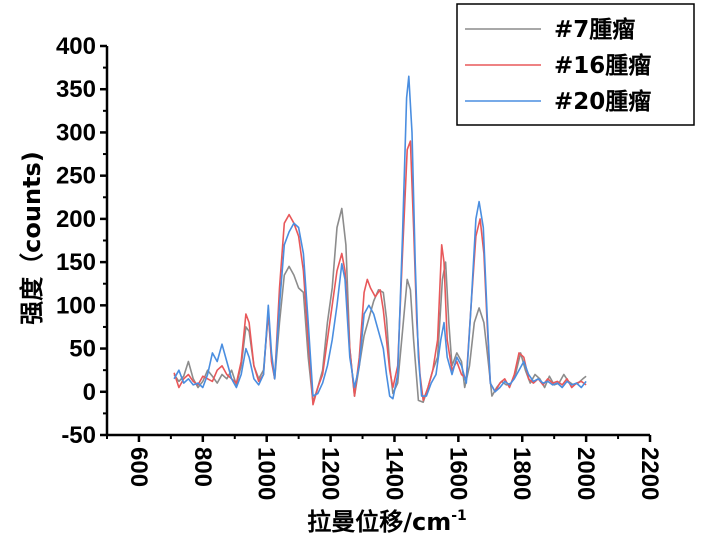 The image size is (727, 548). What do you see at coordinates (330, 473) in the screenshot?
I see `x-tick-label: 1200` at bounding box center [330, 473].